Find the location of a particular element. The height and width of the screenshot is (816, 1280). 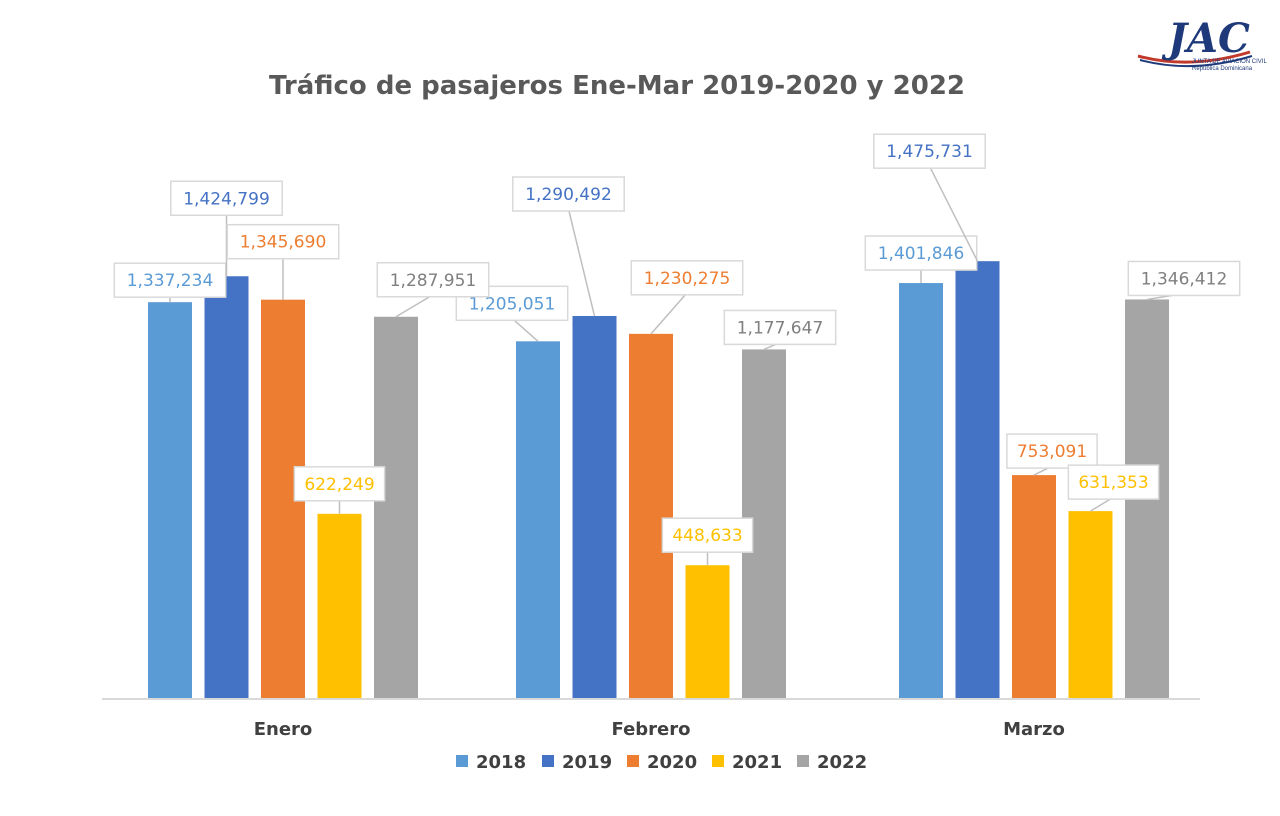

category-label-enero: Enero is located at coordinates (283, 729).